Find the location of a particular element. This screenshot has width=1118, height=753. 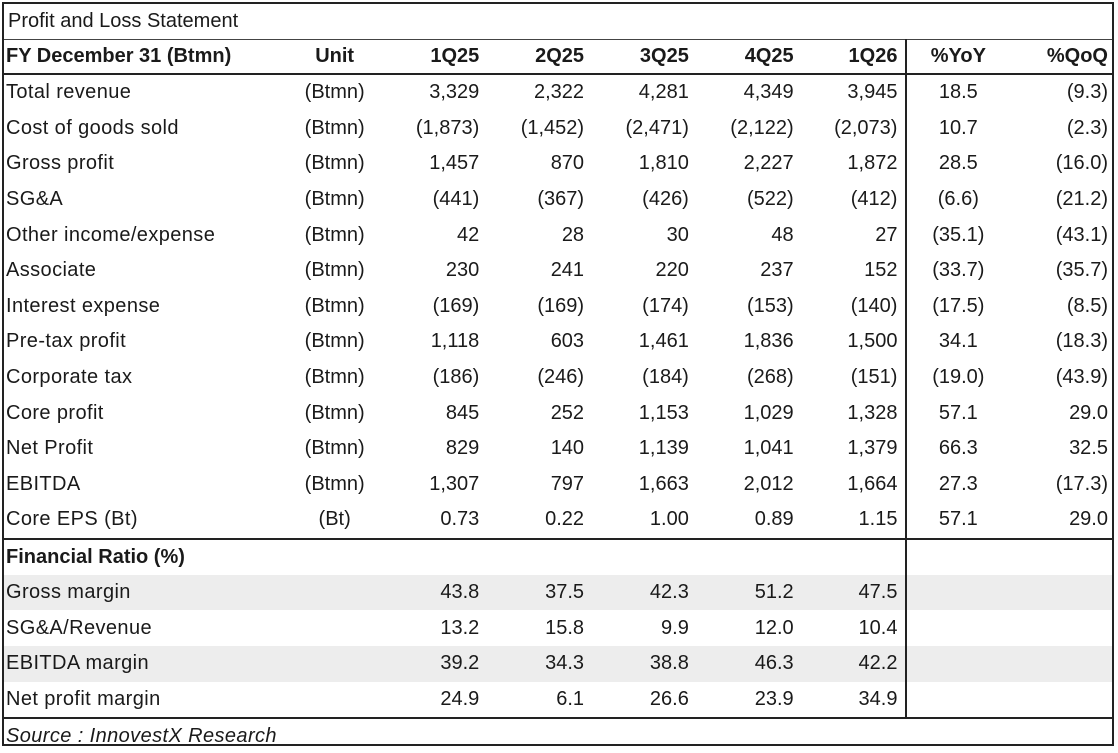

header-period: 3Q25 is located at coordinates (644, 57).